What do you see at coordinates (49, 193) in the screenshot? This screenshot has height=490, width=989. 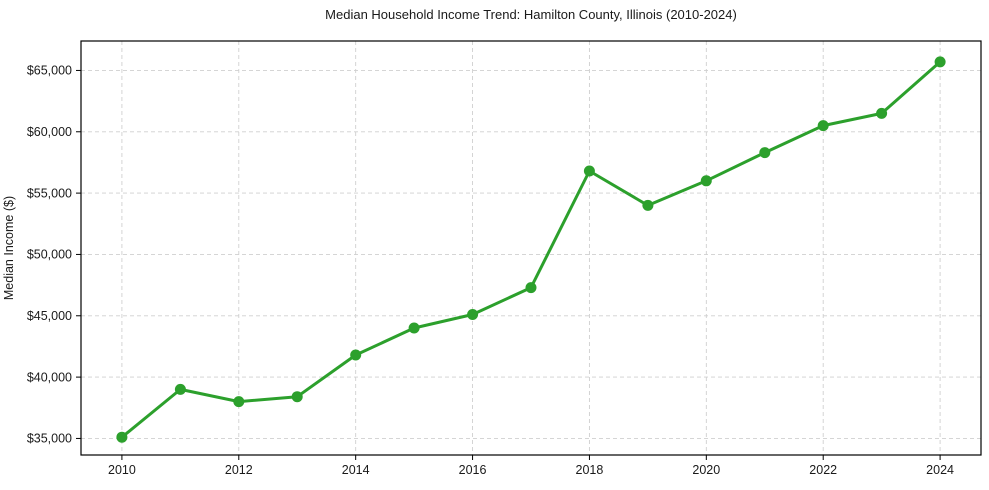 I see `y-tick-label: $55,000` at bounding box center [49, 193].